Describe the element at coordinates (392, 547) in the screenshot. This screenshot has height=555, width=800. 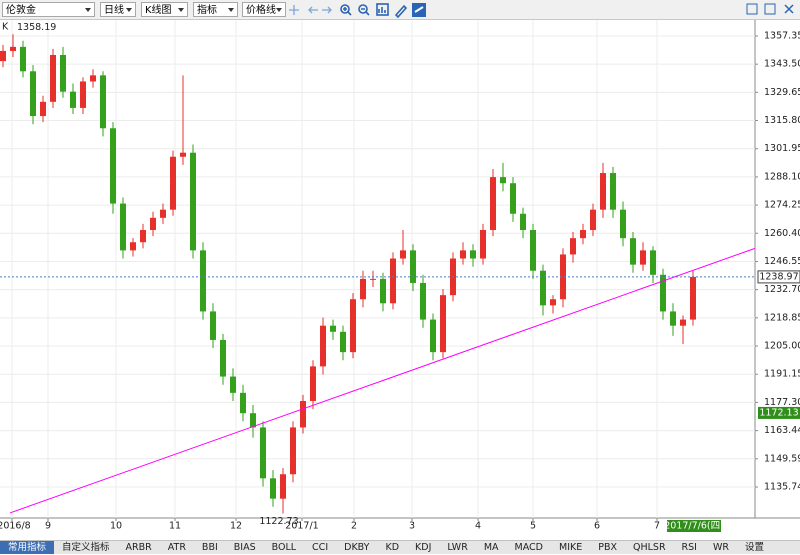
I see `indicator-tab: KD` at that location.